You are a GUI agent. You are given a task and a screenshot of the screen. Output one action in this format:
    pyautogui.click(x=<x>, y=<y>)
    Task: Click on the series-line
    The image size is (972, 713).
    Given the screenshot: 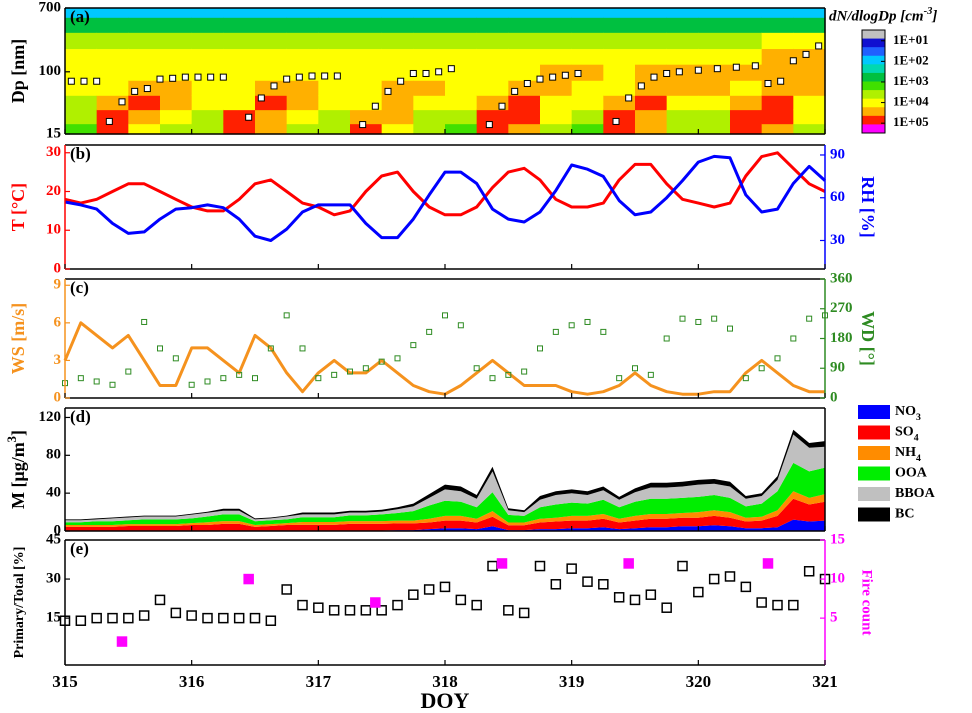 What is the action you would take?
    pyautogui.click(x=445, y=198)
    